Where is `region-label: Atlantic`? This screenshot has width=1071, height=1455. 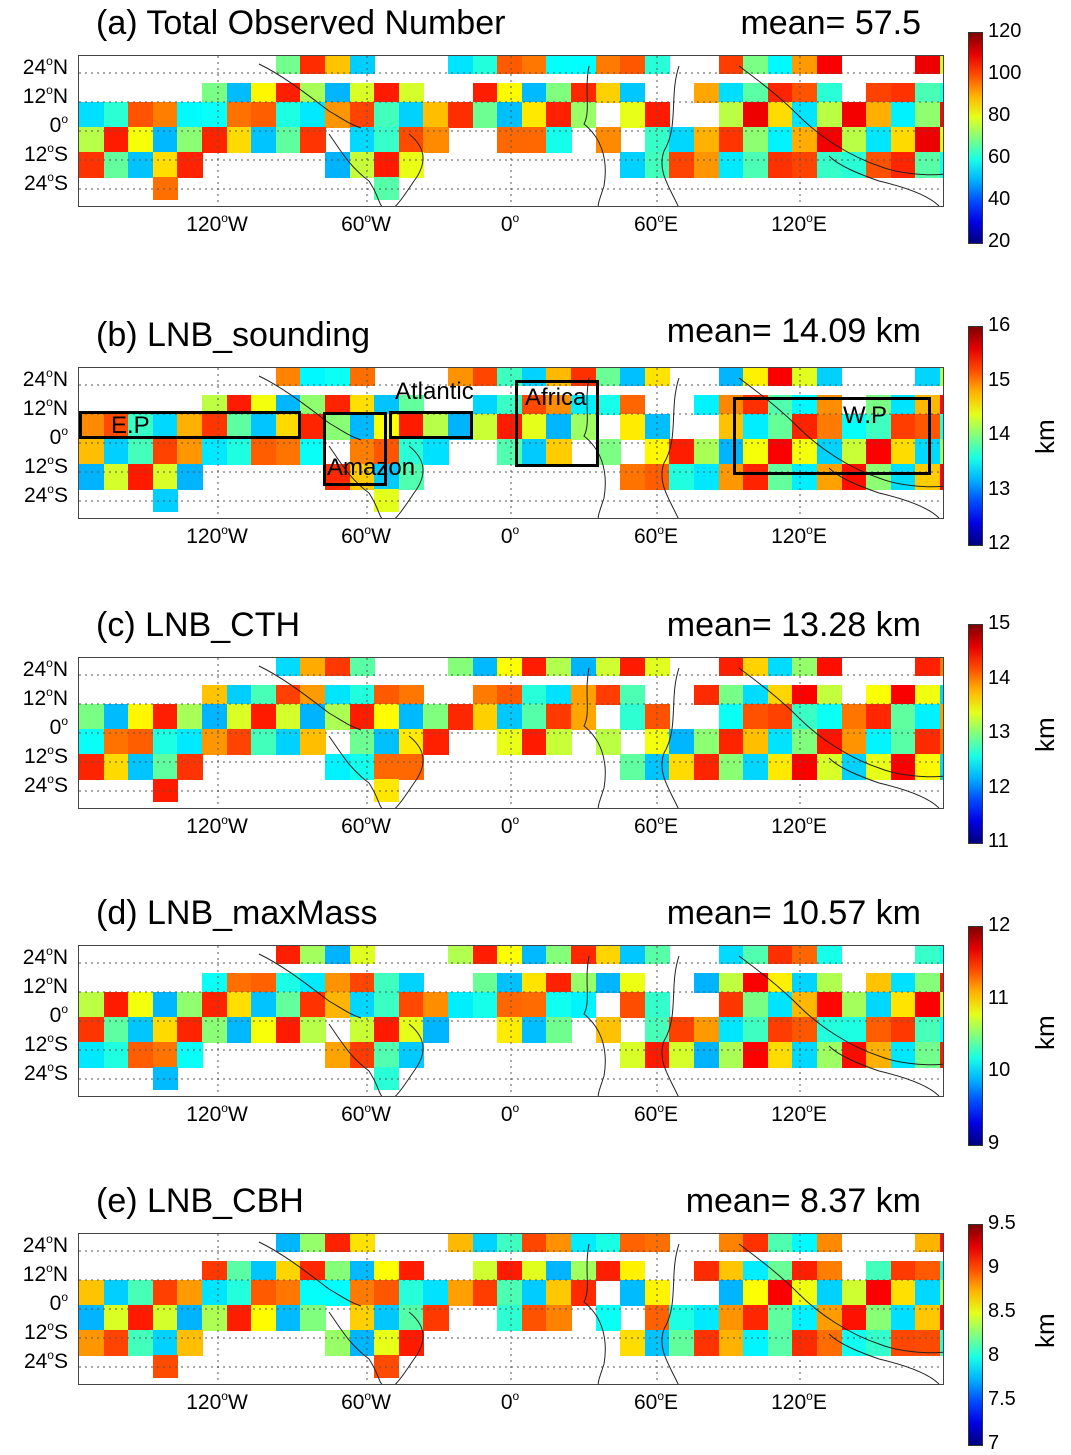
region-label: Atlantic is located at coordinates (434, 391).